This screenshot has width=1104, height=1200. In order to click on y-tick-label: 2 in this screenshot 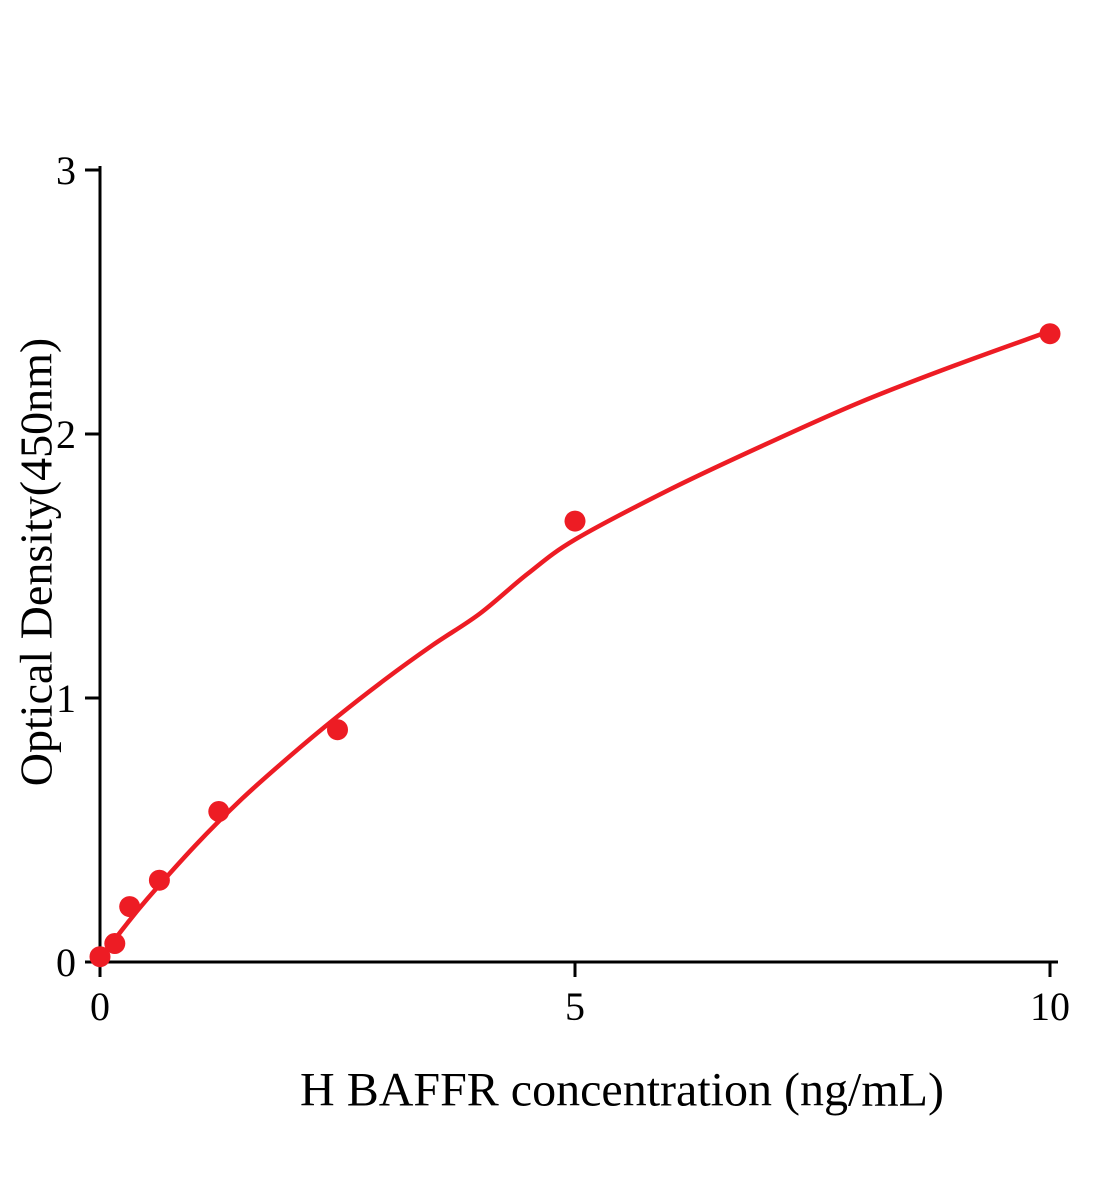, I will do `click(66, 434)`.